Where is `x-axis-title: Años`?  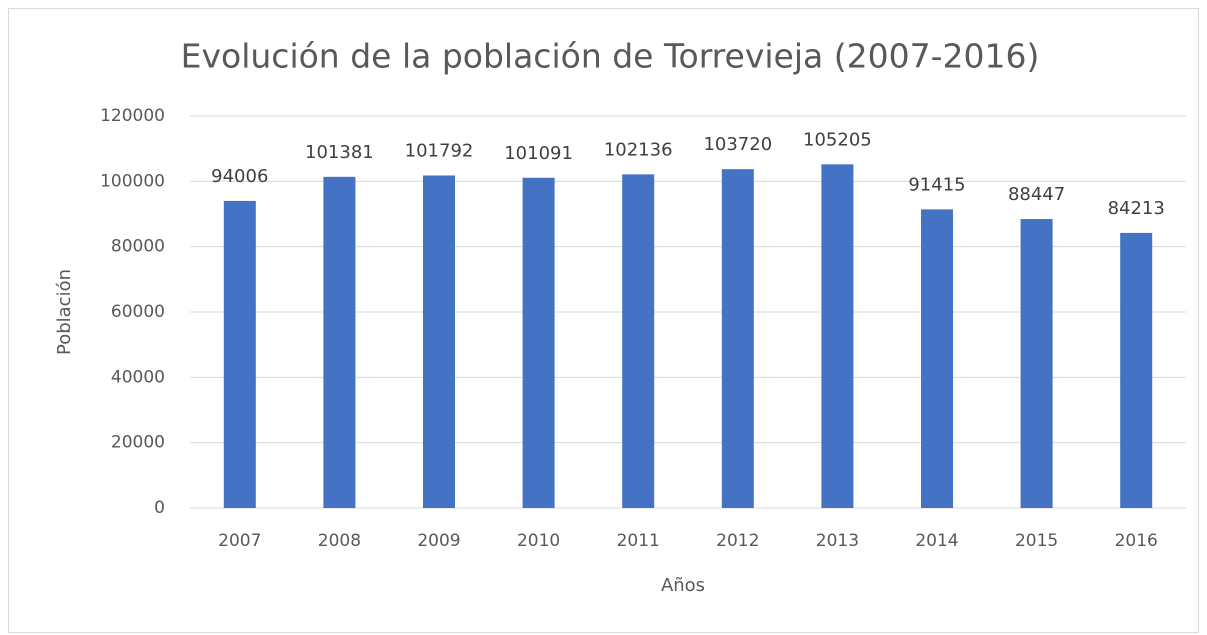
x-axis-title: Años is located at coordinates (683, 585).